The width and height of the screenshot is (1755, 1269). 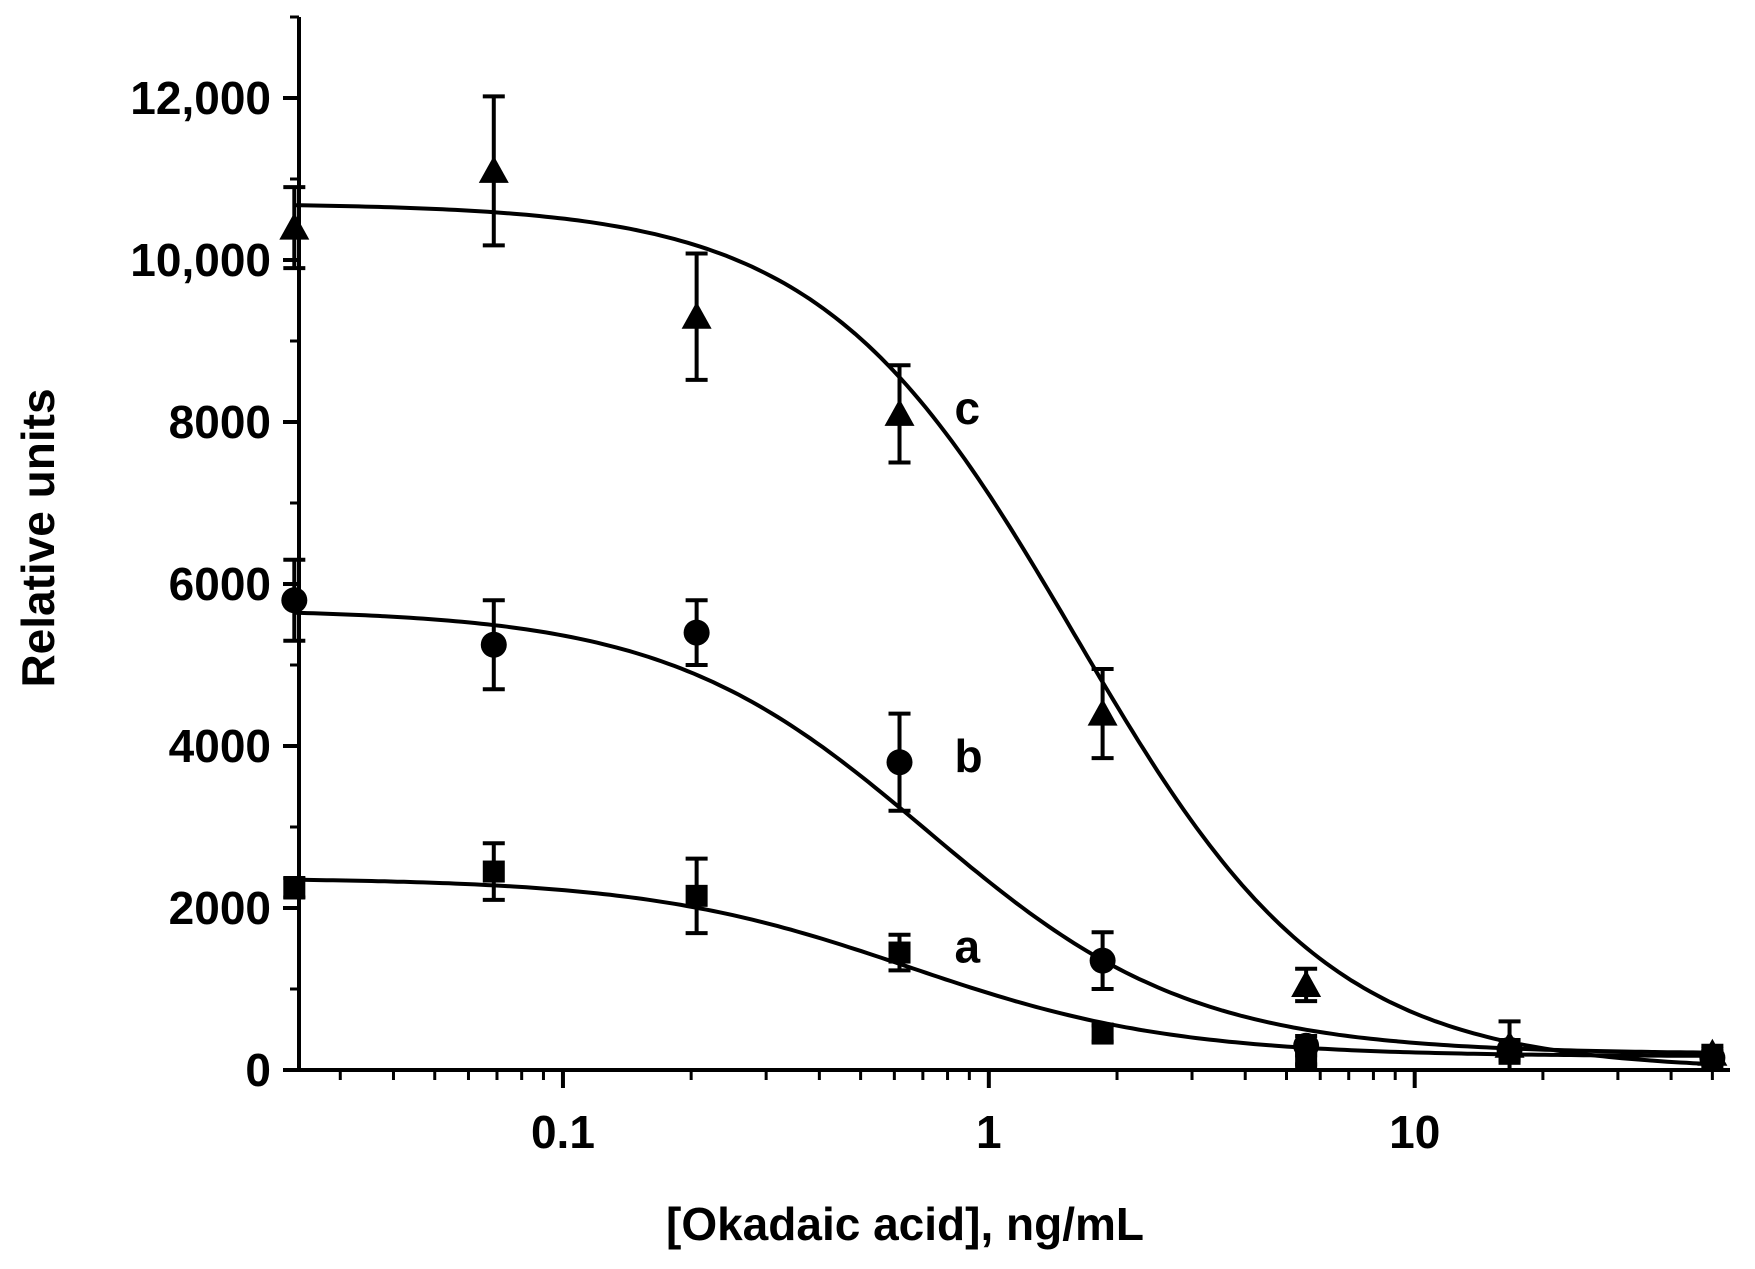 What do you see at coordinates (200, 98) in the screenshot?
I see `y-tick-label: 12,000` at bounding box center [200, 98].